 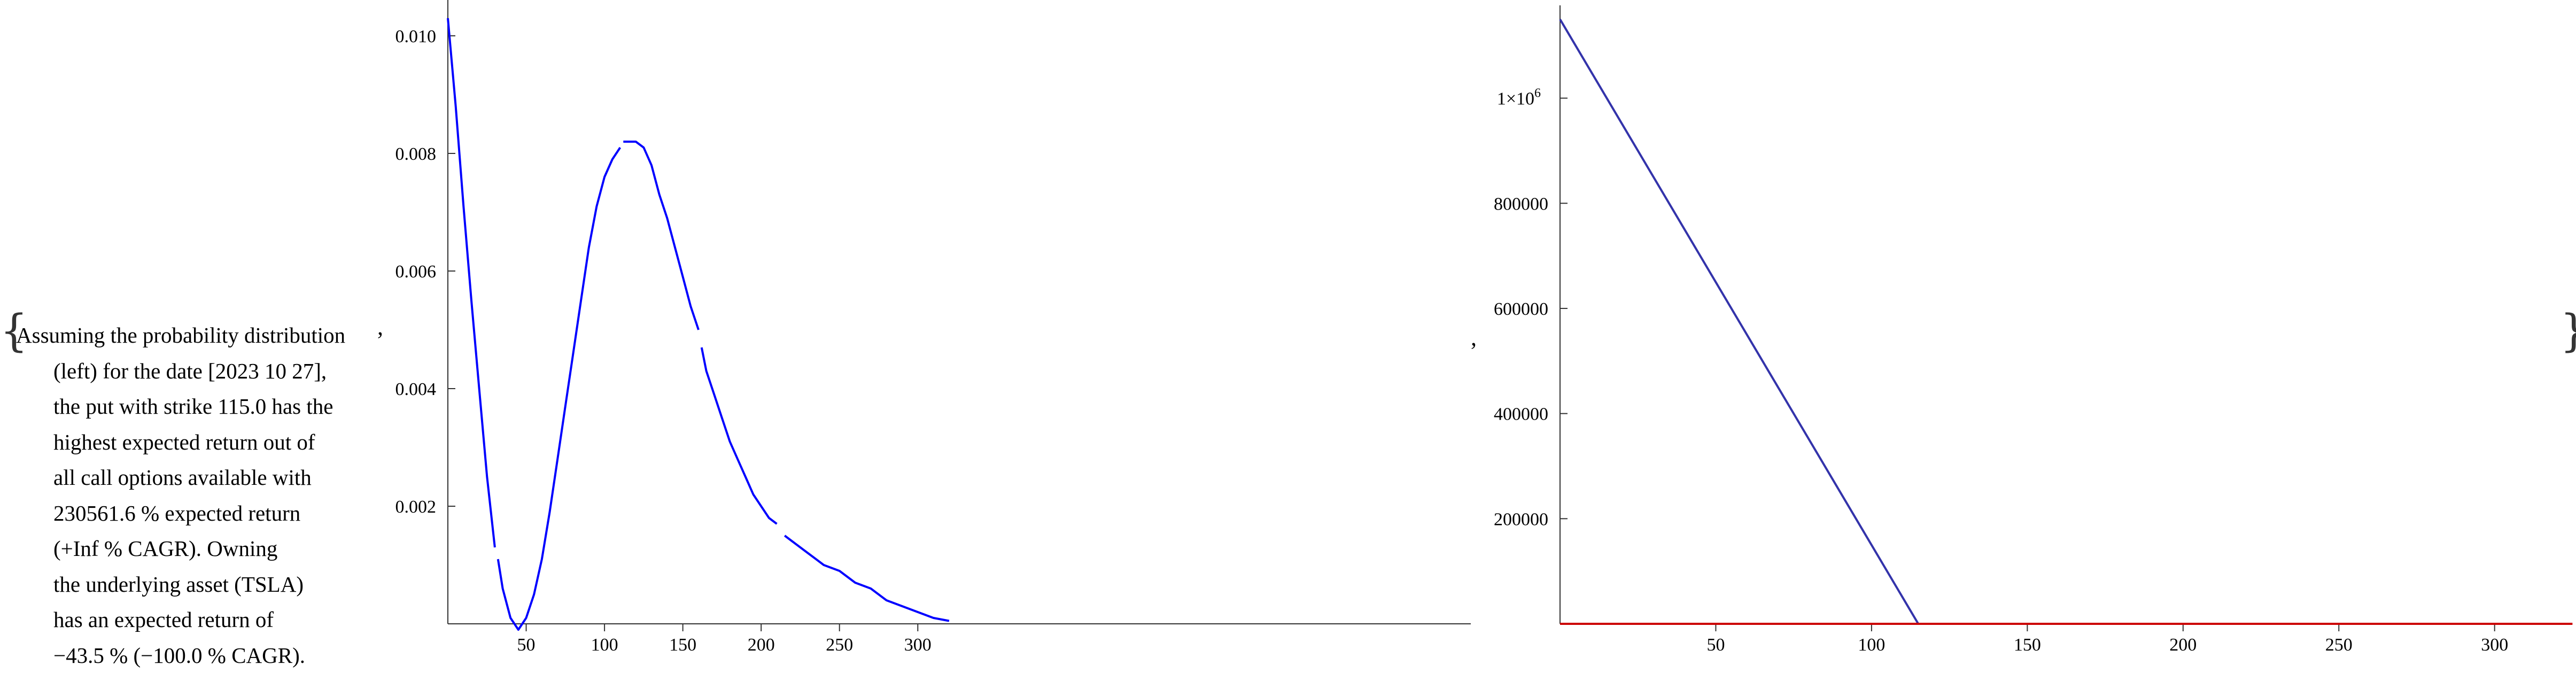 What do you see at coordinates (2183, 645) in the screenshot?
I see `x-tick-label: 200` at bounding box center [2183, 645].